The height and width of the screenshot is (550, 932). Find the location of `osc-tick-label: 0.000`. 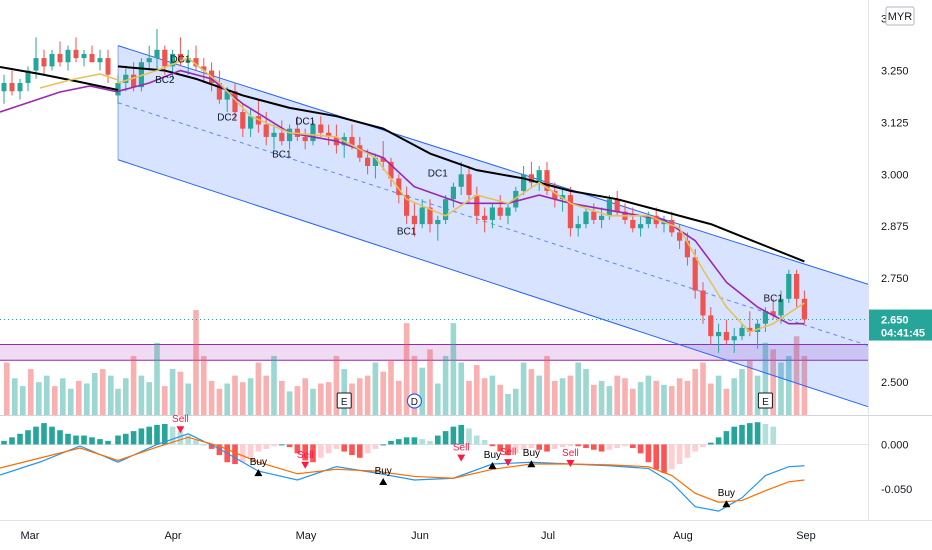

osc-tick-label: 0.000 is located at coordinates (895, 445).